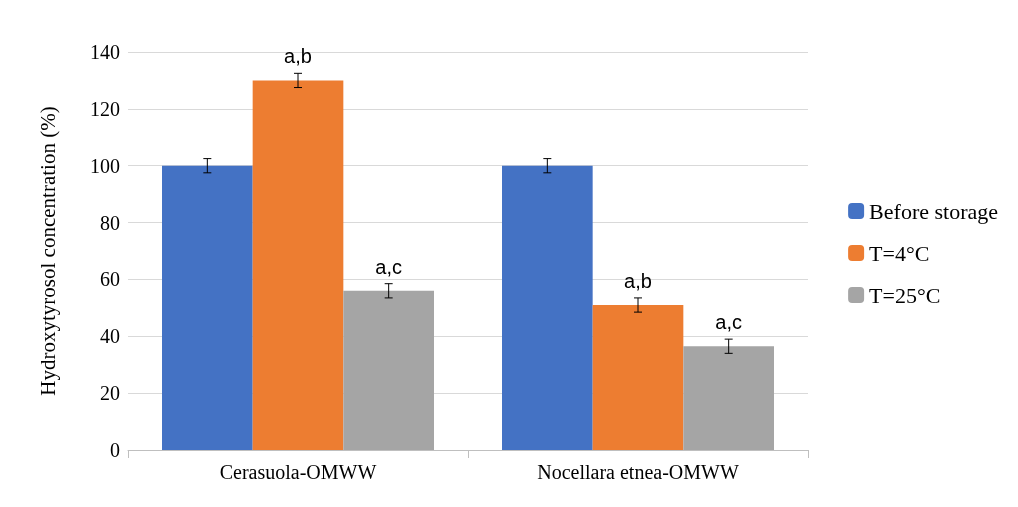 This screenshot has height=507, width=1018. Describe the element at coordinates (115, 450) in the screenshot. I see `y-tick-label: 0` at that location.